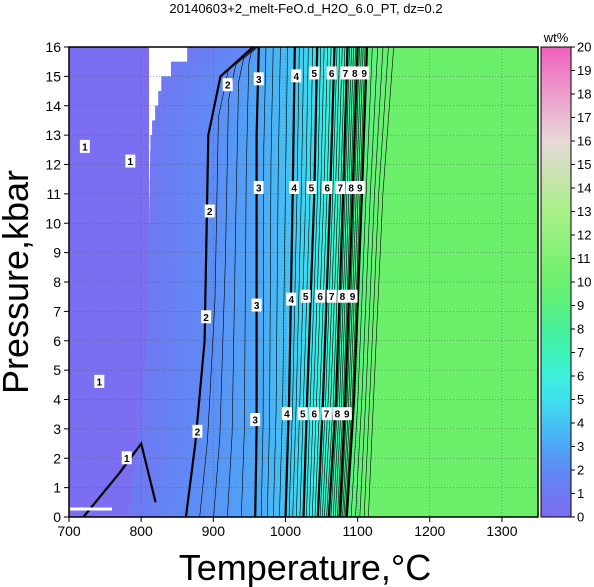 The image size is (594, 587). I want to click on contour-label: 4, so click(294, 188).